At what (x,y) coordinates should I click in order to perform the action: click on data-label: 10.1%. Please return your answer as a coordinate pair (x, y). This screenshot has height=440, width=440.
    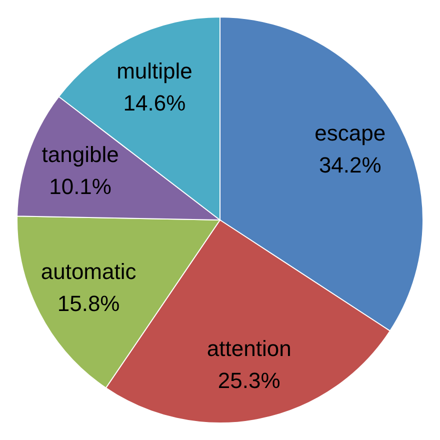
    Looking at the image, I should click on (80, 187).